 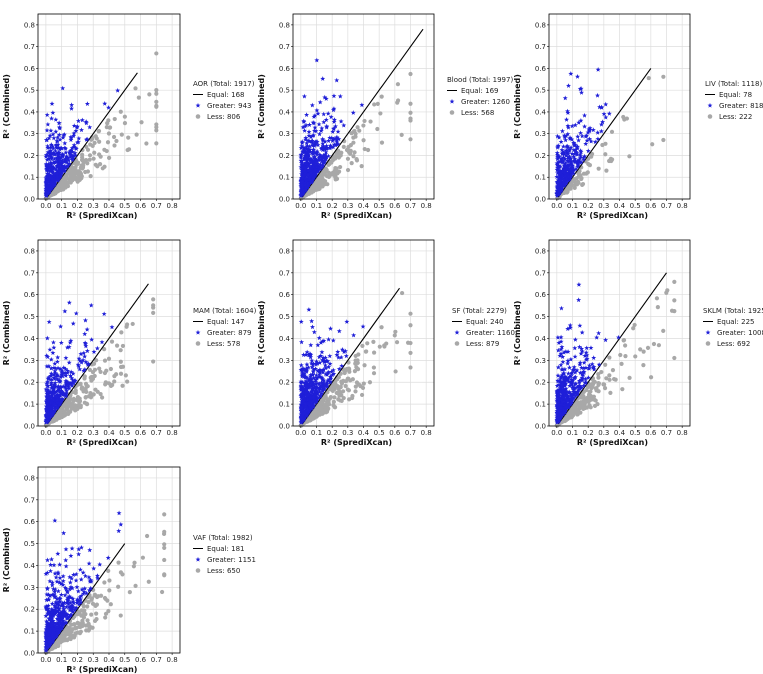 I want to click on y-tick-label: 0.5, so click(x=540, y=91).